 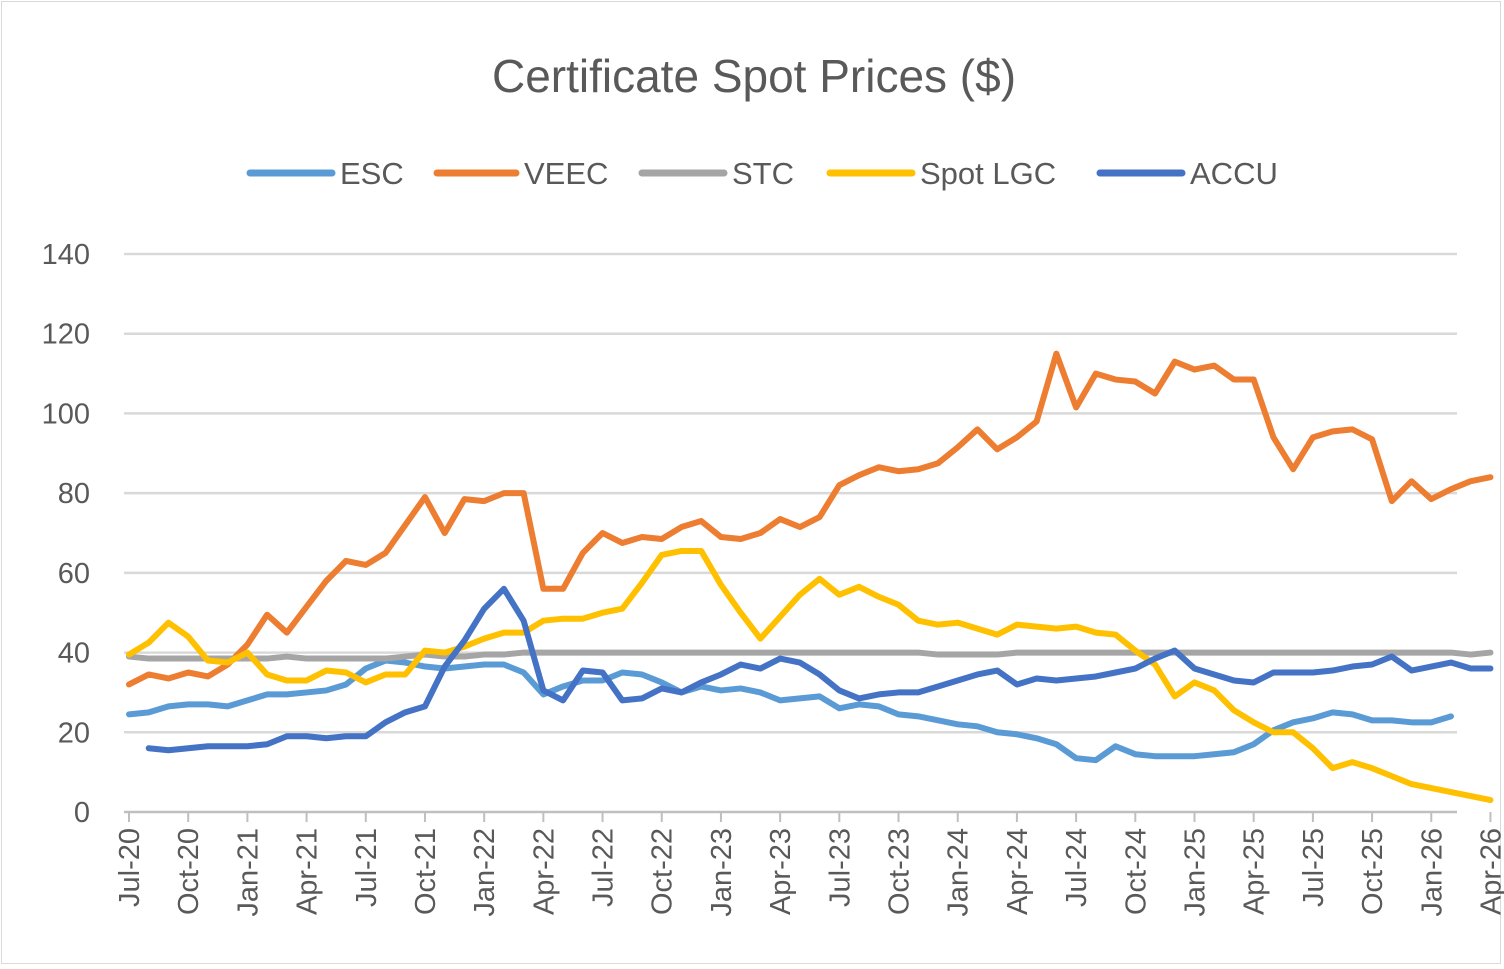 I want to click on y-axis: 0 20 40 60 80 100 120 140, so click(x=66, y=534).